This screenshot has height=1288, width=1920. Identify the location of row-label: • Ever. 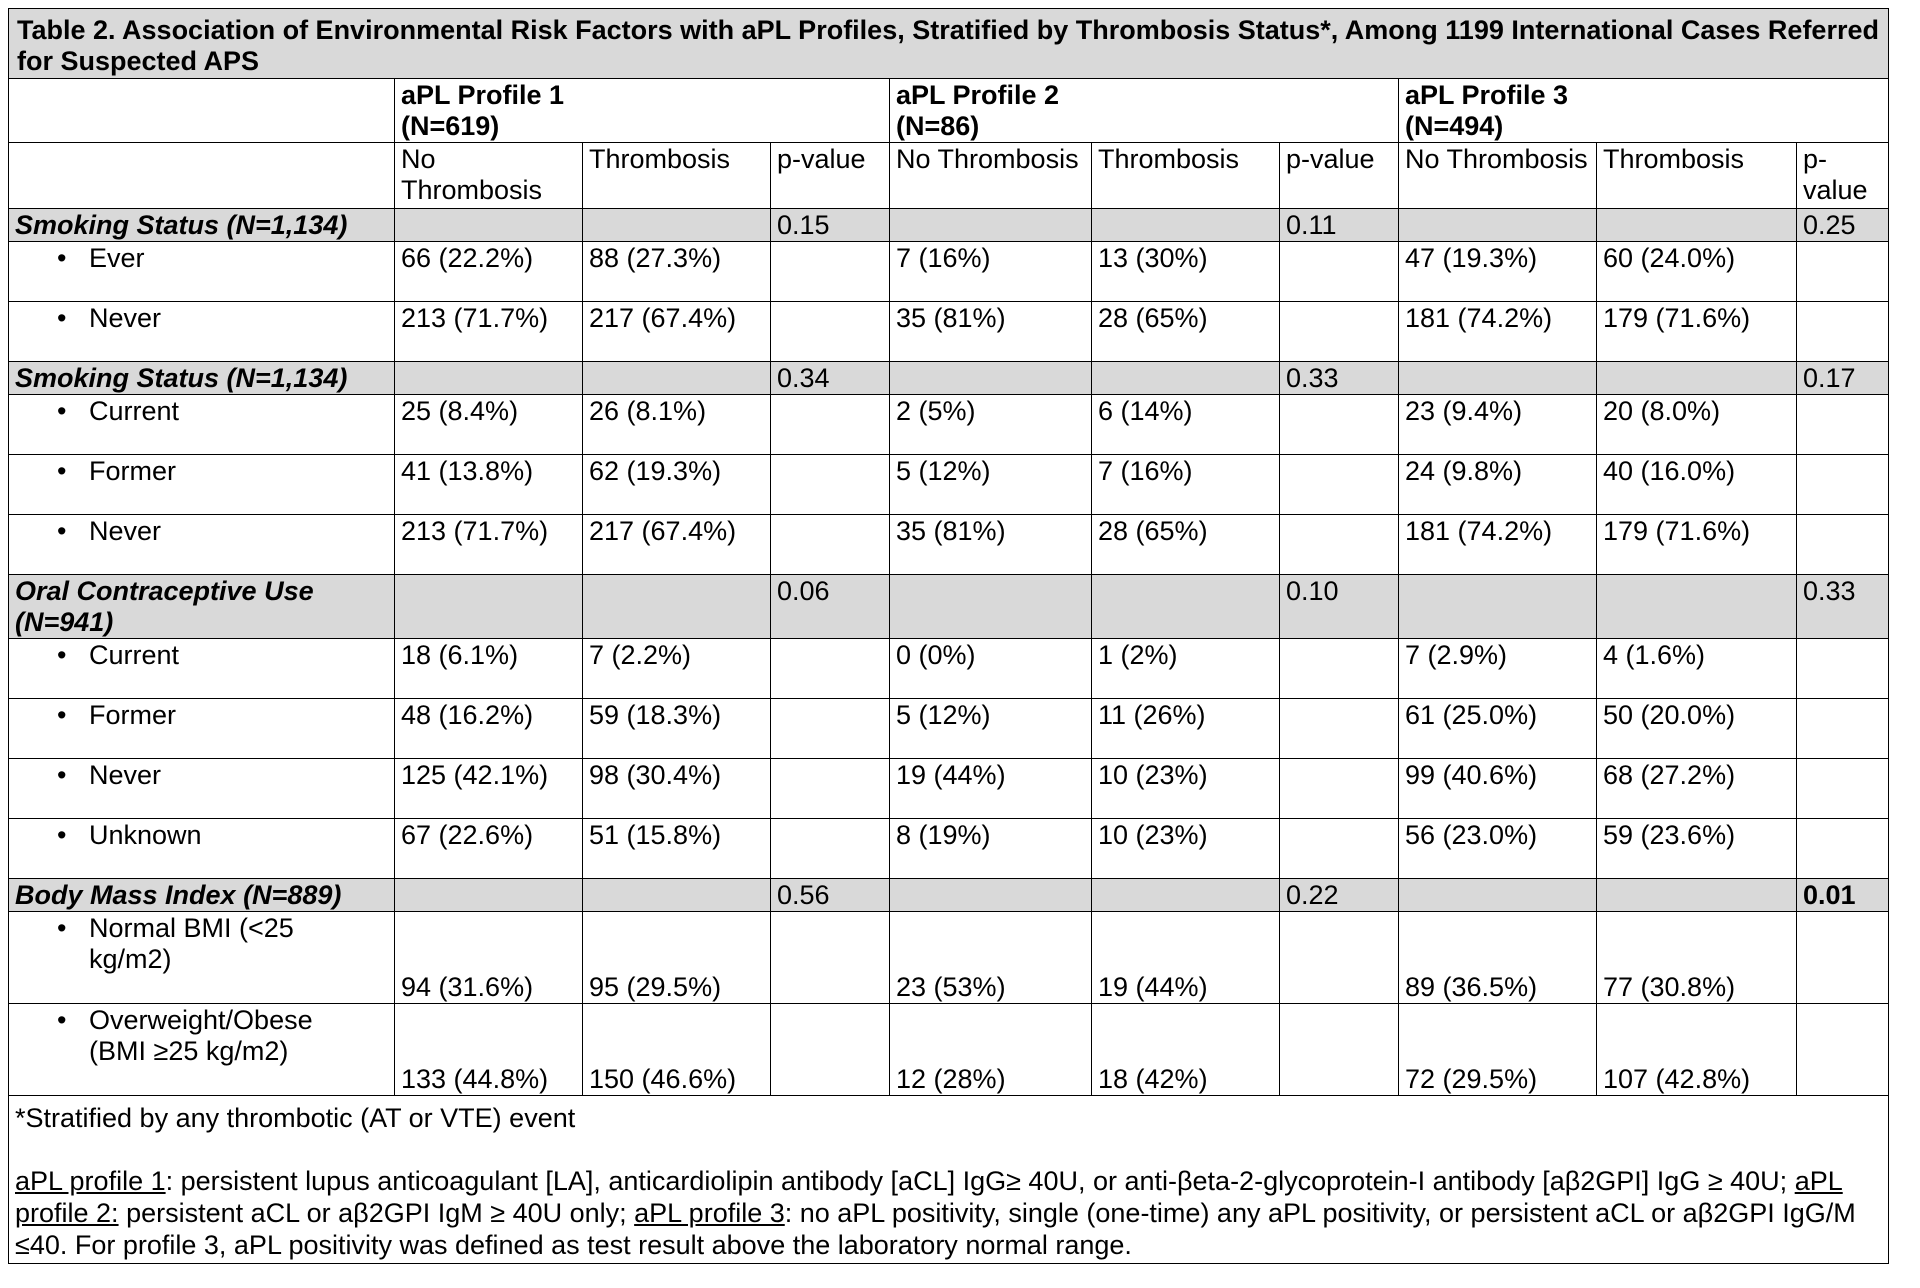
(201, 271).